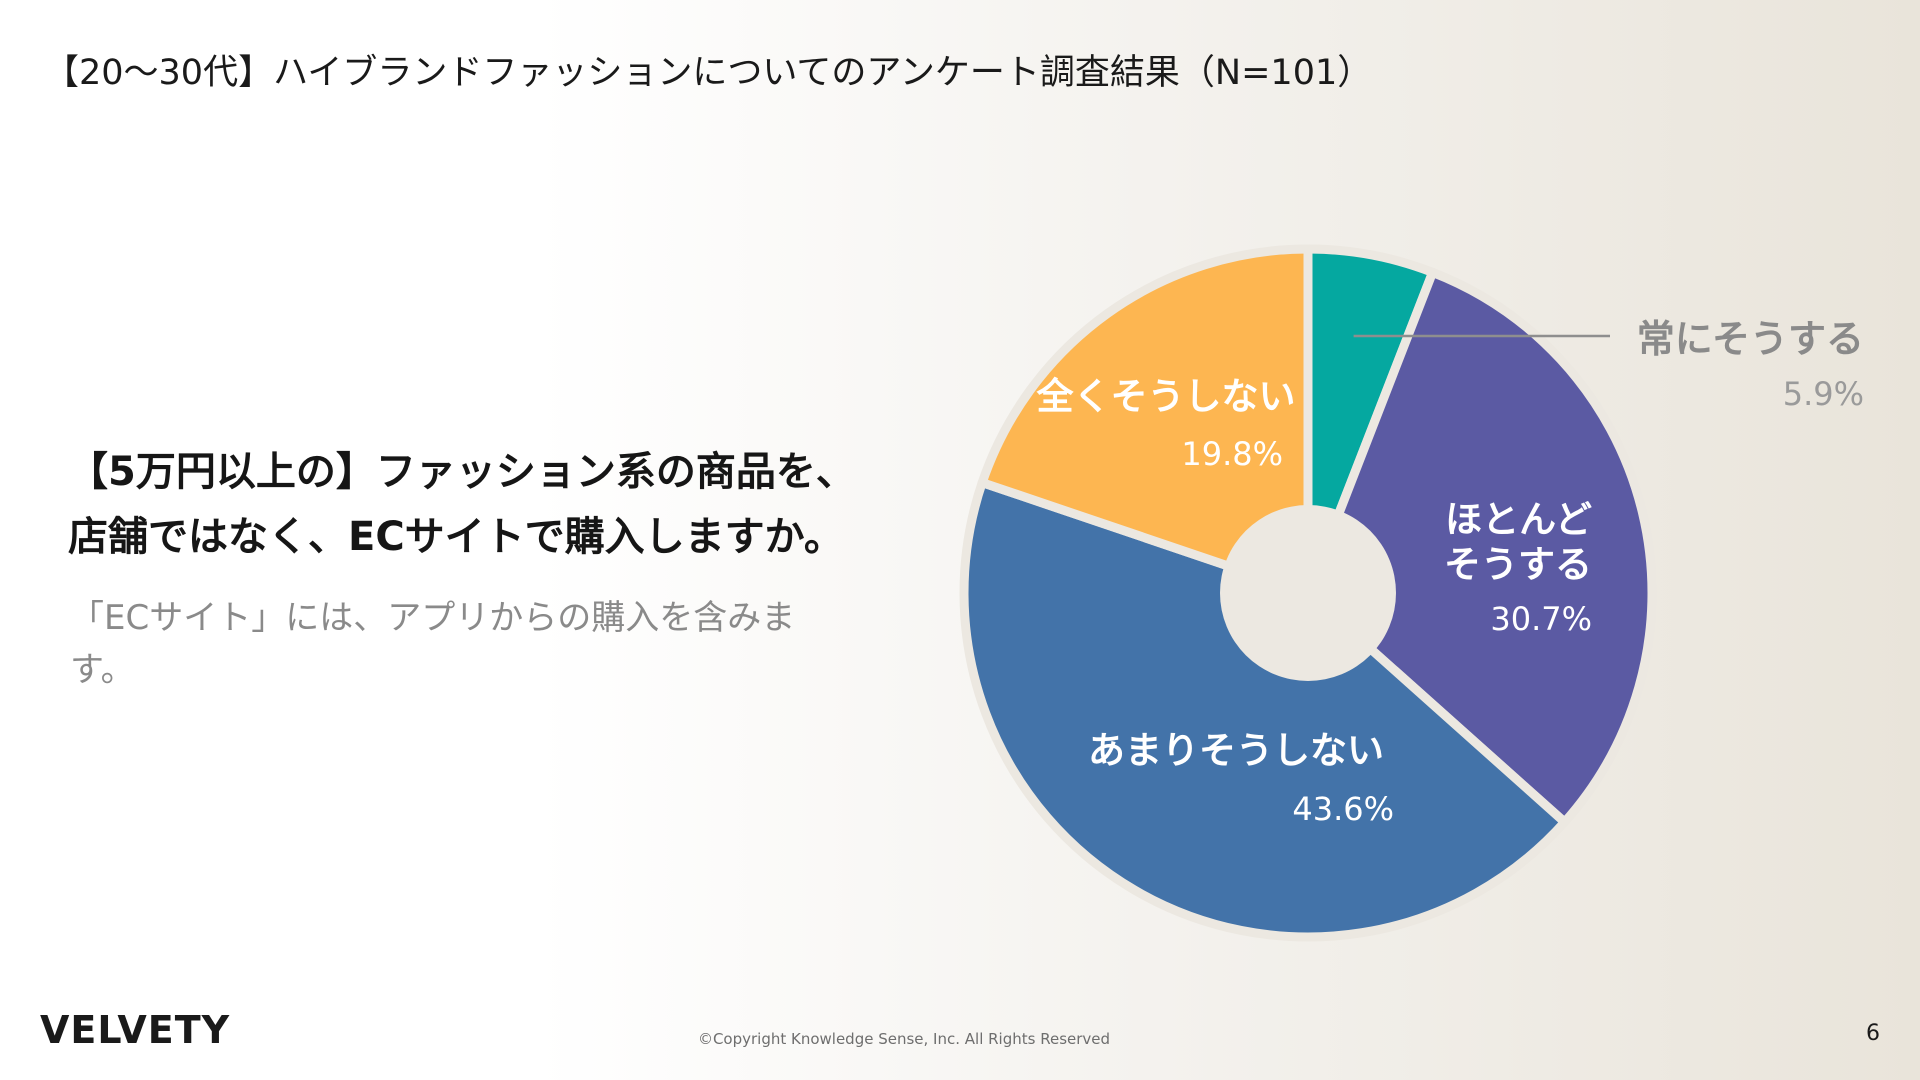 The image size is (1920, 1080). What do you see at coordinates (433, 644) in the screenshot?
I see `question-note: 「ECサイト」には、アプリからの購入を含みます。` at bounding box center [433, 644].